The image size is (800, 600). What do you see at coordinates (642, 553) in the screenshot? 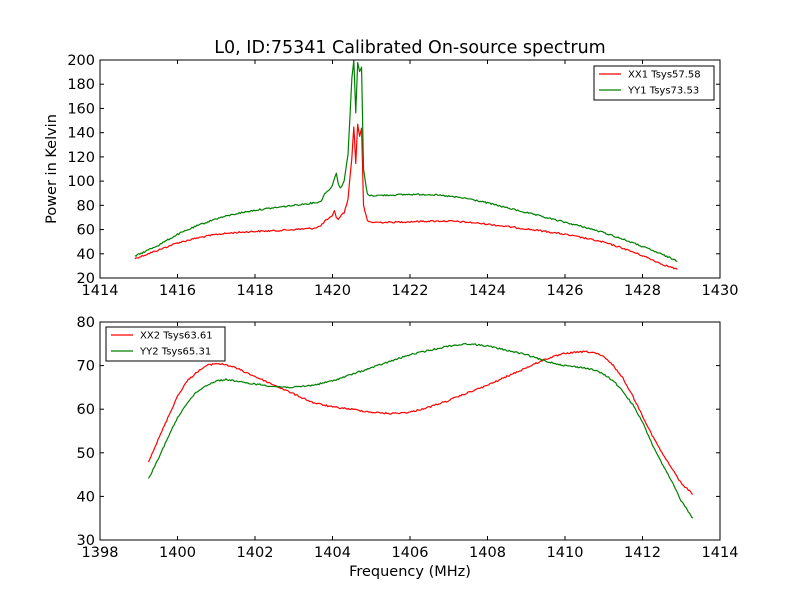
I see `x-tick-label: 1412` at bounding box center [642, 553].